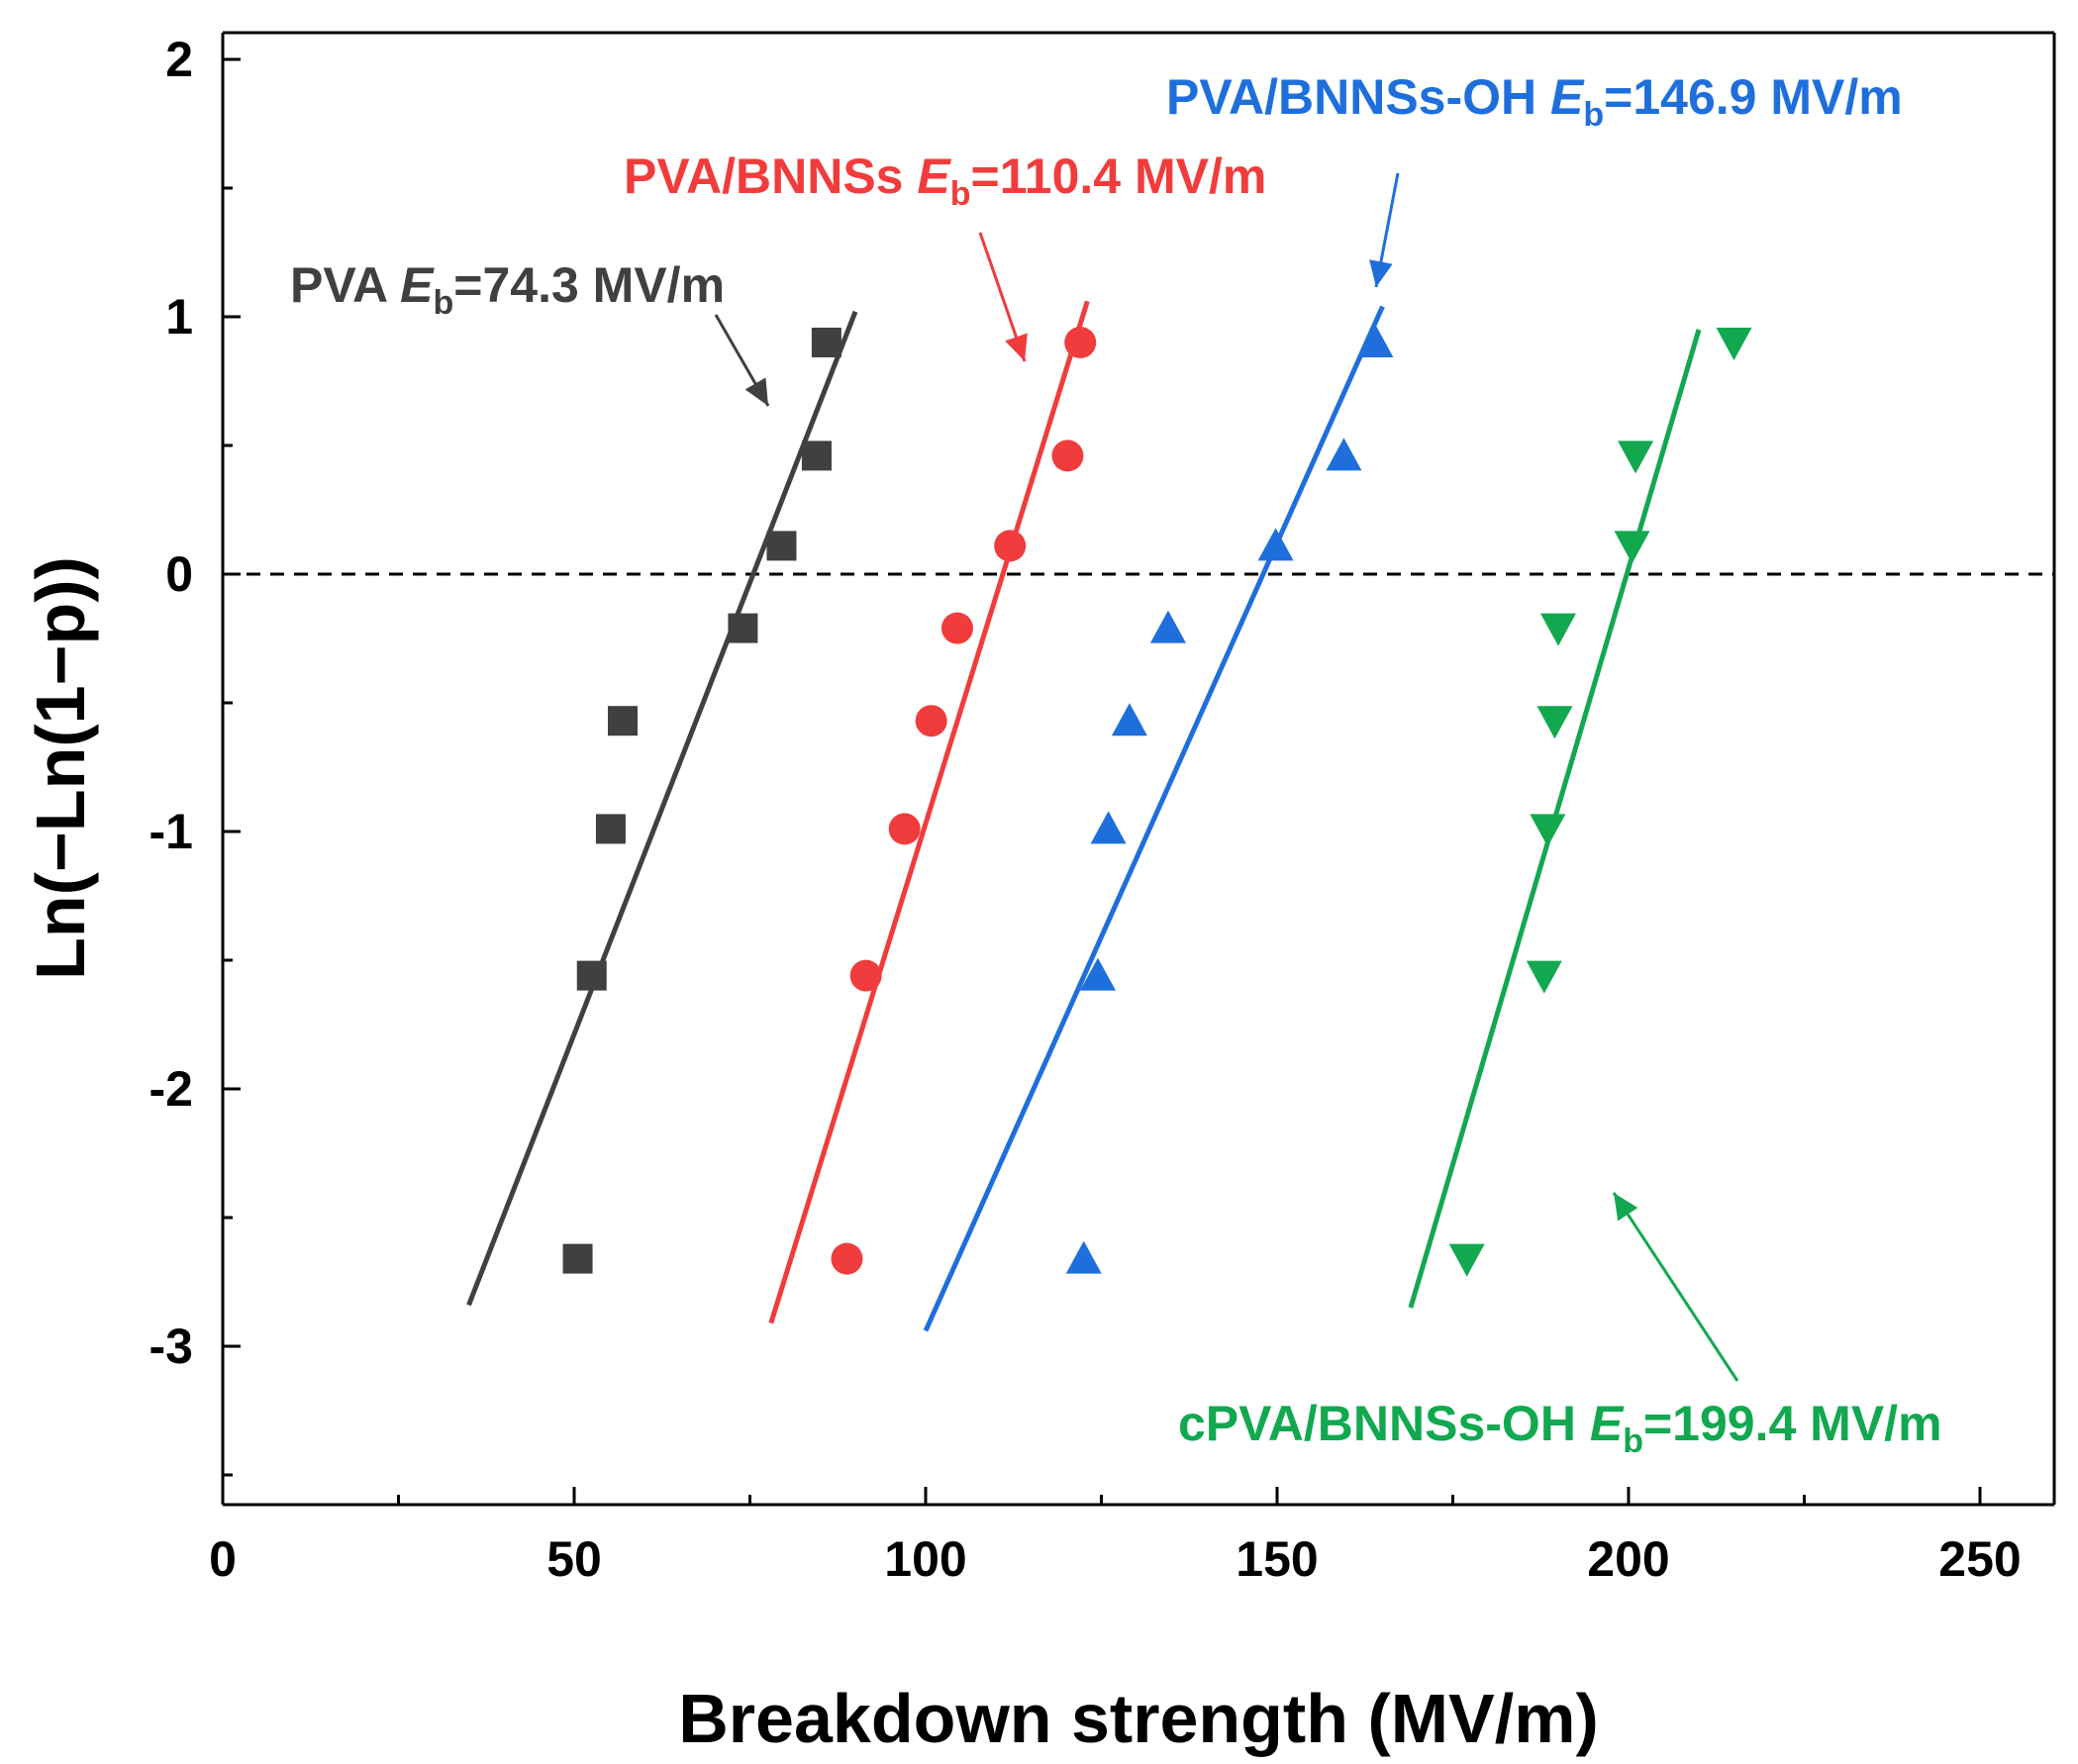  I want to click on x-tick-label: 250, so click(1979, 1559).